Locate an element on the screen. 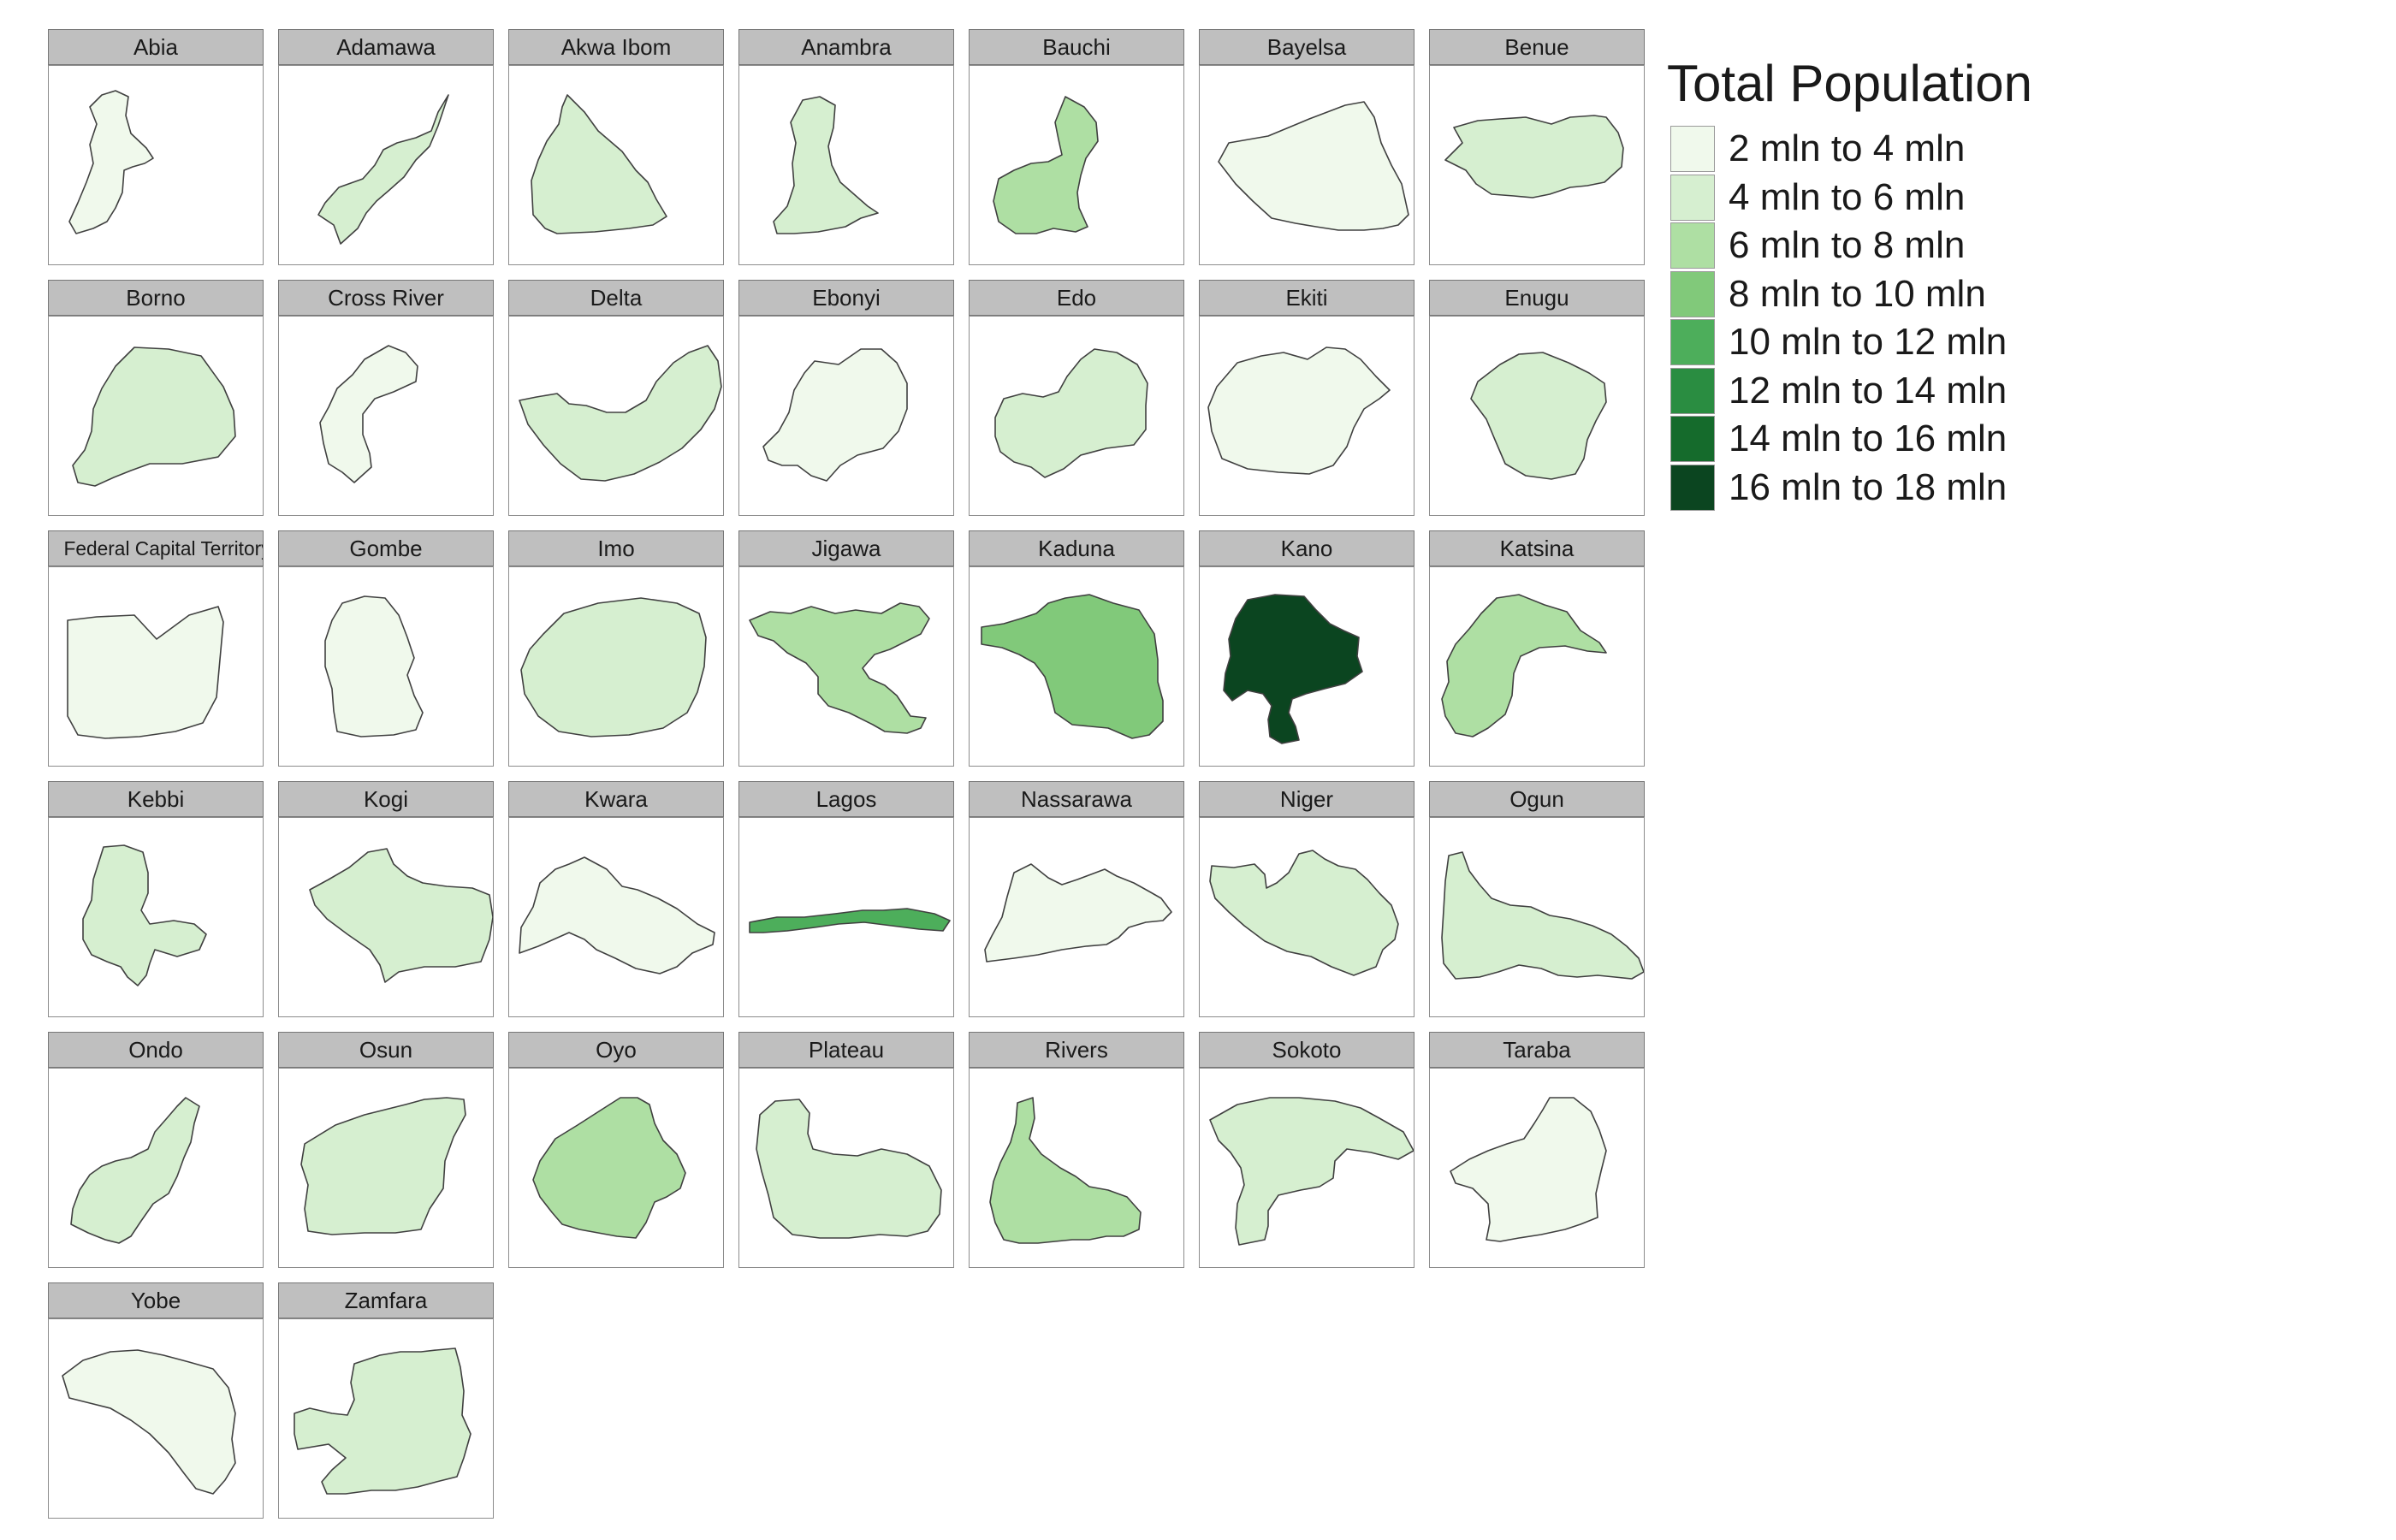 This screenshot has width=2396, height=1540. state-name-label: Bayelsa is located at coordinates (1306, 47).